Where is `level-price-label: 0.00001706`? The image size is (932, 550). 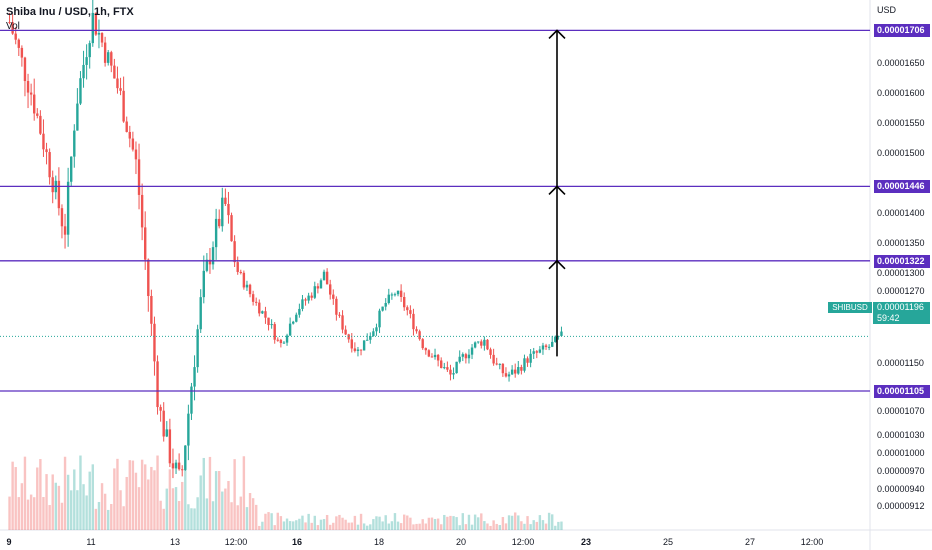 level-price-label: 0.00001706 is located at coordinates (902, 31).